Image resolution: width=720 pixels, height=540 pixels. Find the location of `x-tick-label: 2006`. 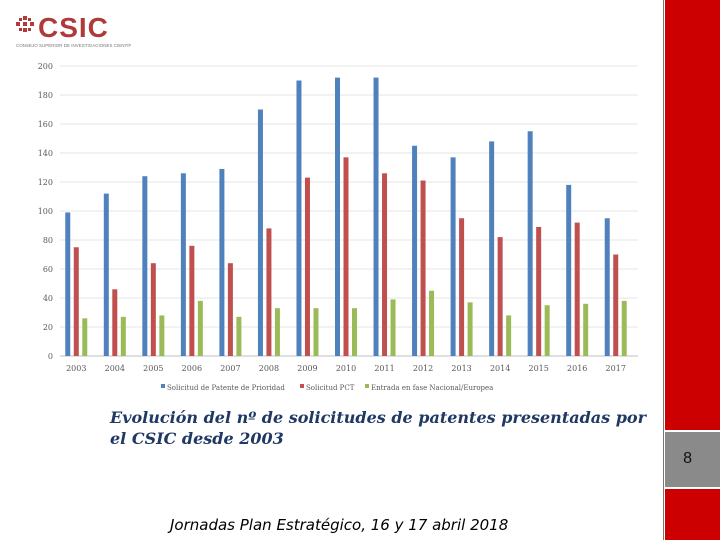

x-tick-label: 2006 is located at coordinates (192, 368).